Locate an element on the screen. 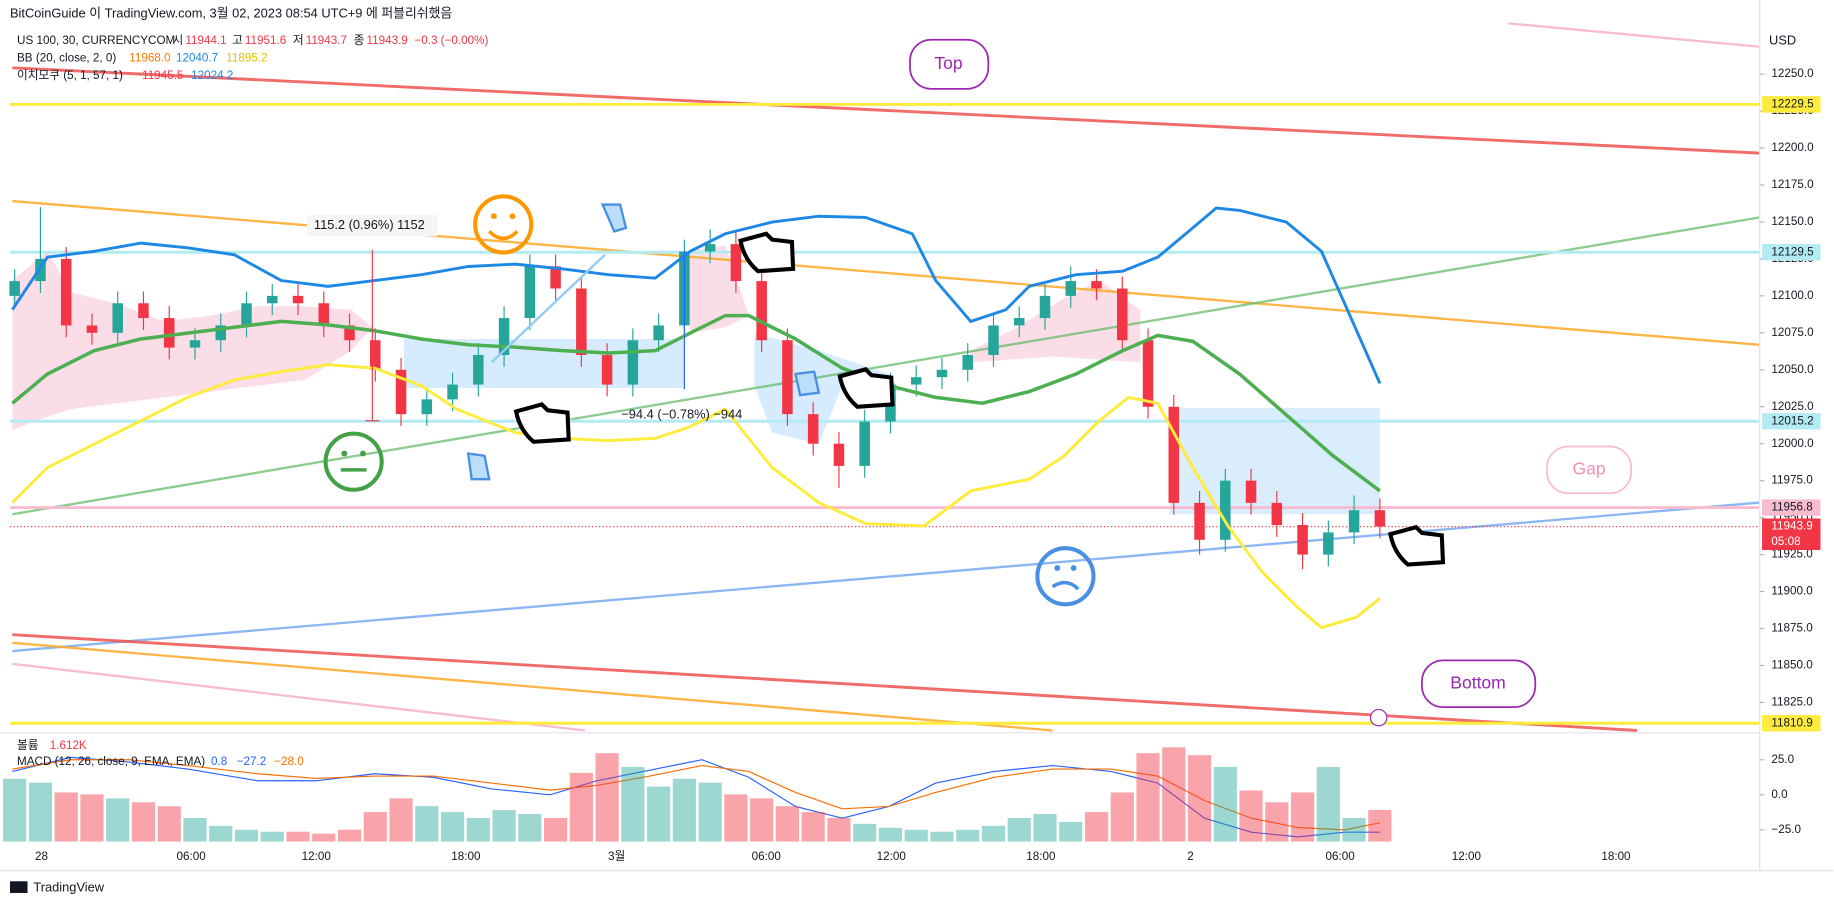  price-label: 12229.5 is located at coordinates (1792, 104).